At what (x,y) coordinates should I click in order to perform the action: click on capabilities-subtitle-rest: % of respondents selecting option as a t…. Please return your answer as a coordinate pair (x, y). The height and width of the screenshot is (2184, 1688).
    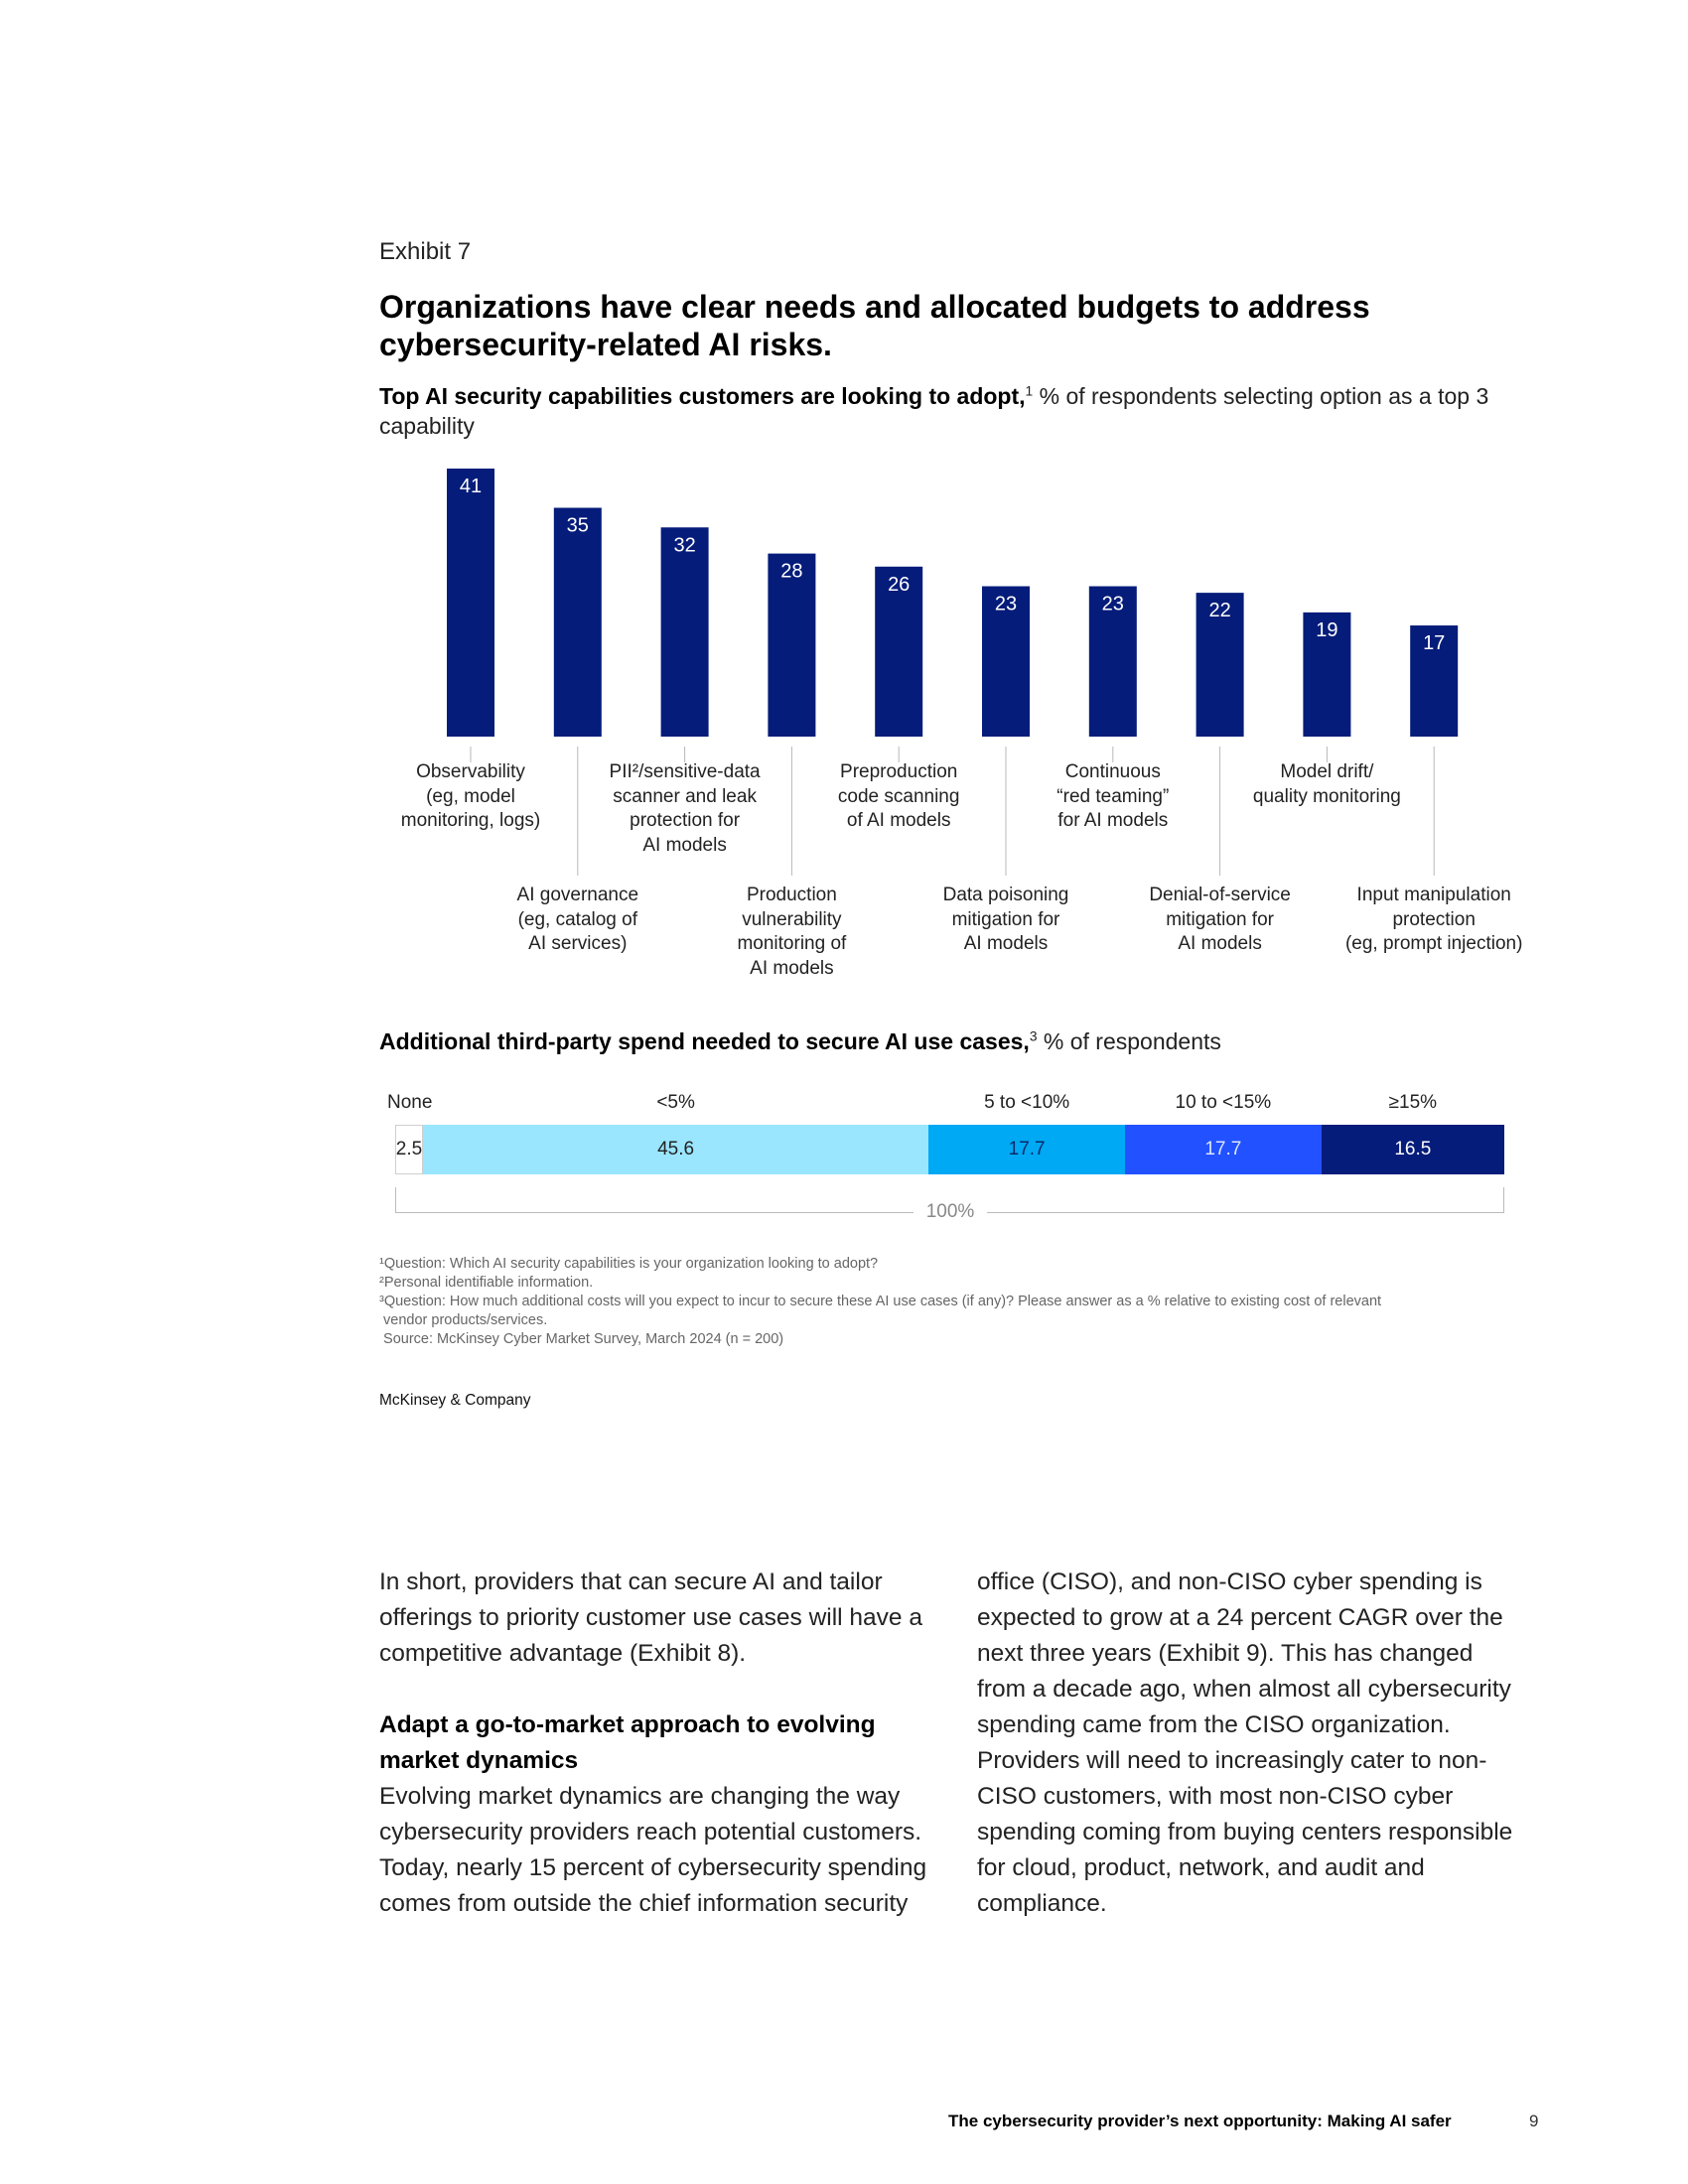
    Looking at the image, I should click on (934, 411).